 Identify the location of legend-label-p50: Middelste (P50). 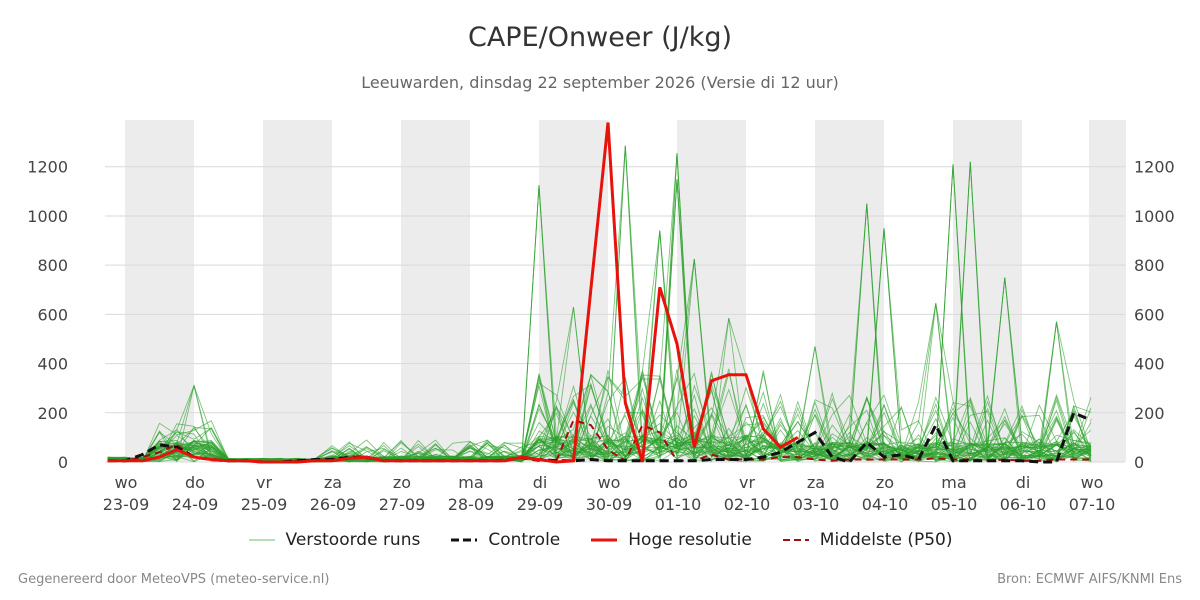
(886, 540).